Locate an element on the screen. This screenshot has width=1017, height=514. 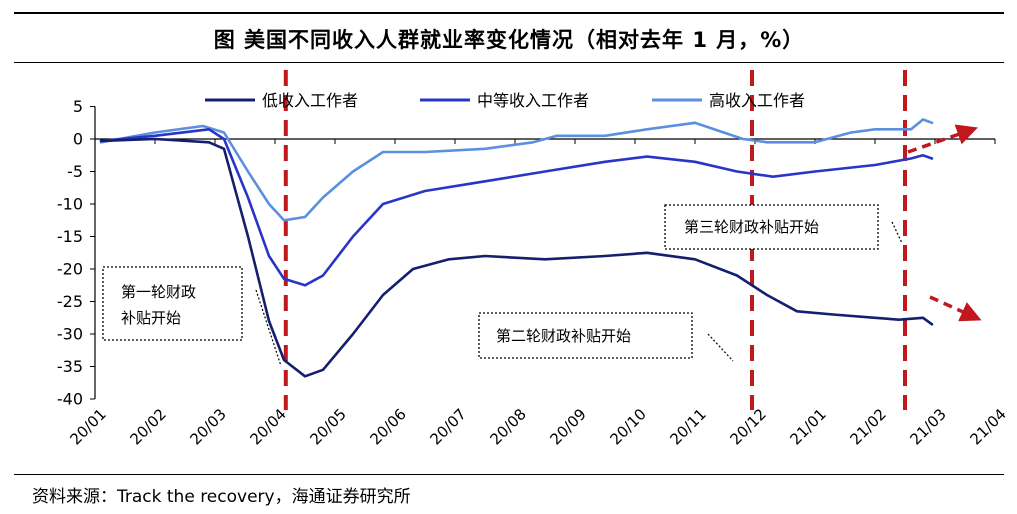
x-tick-label: 20/12 is located at coordinates (748, 426).